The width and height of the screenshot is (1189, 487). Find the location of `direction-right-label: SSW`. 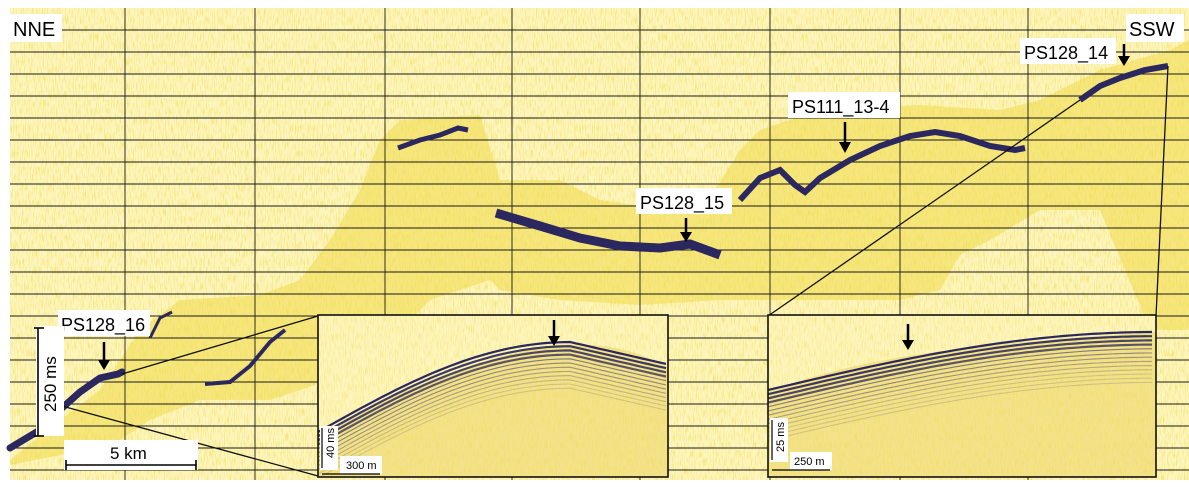

direction-right-label: SSW is located at coordinates (1152, 30).